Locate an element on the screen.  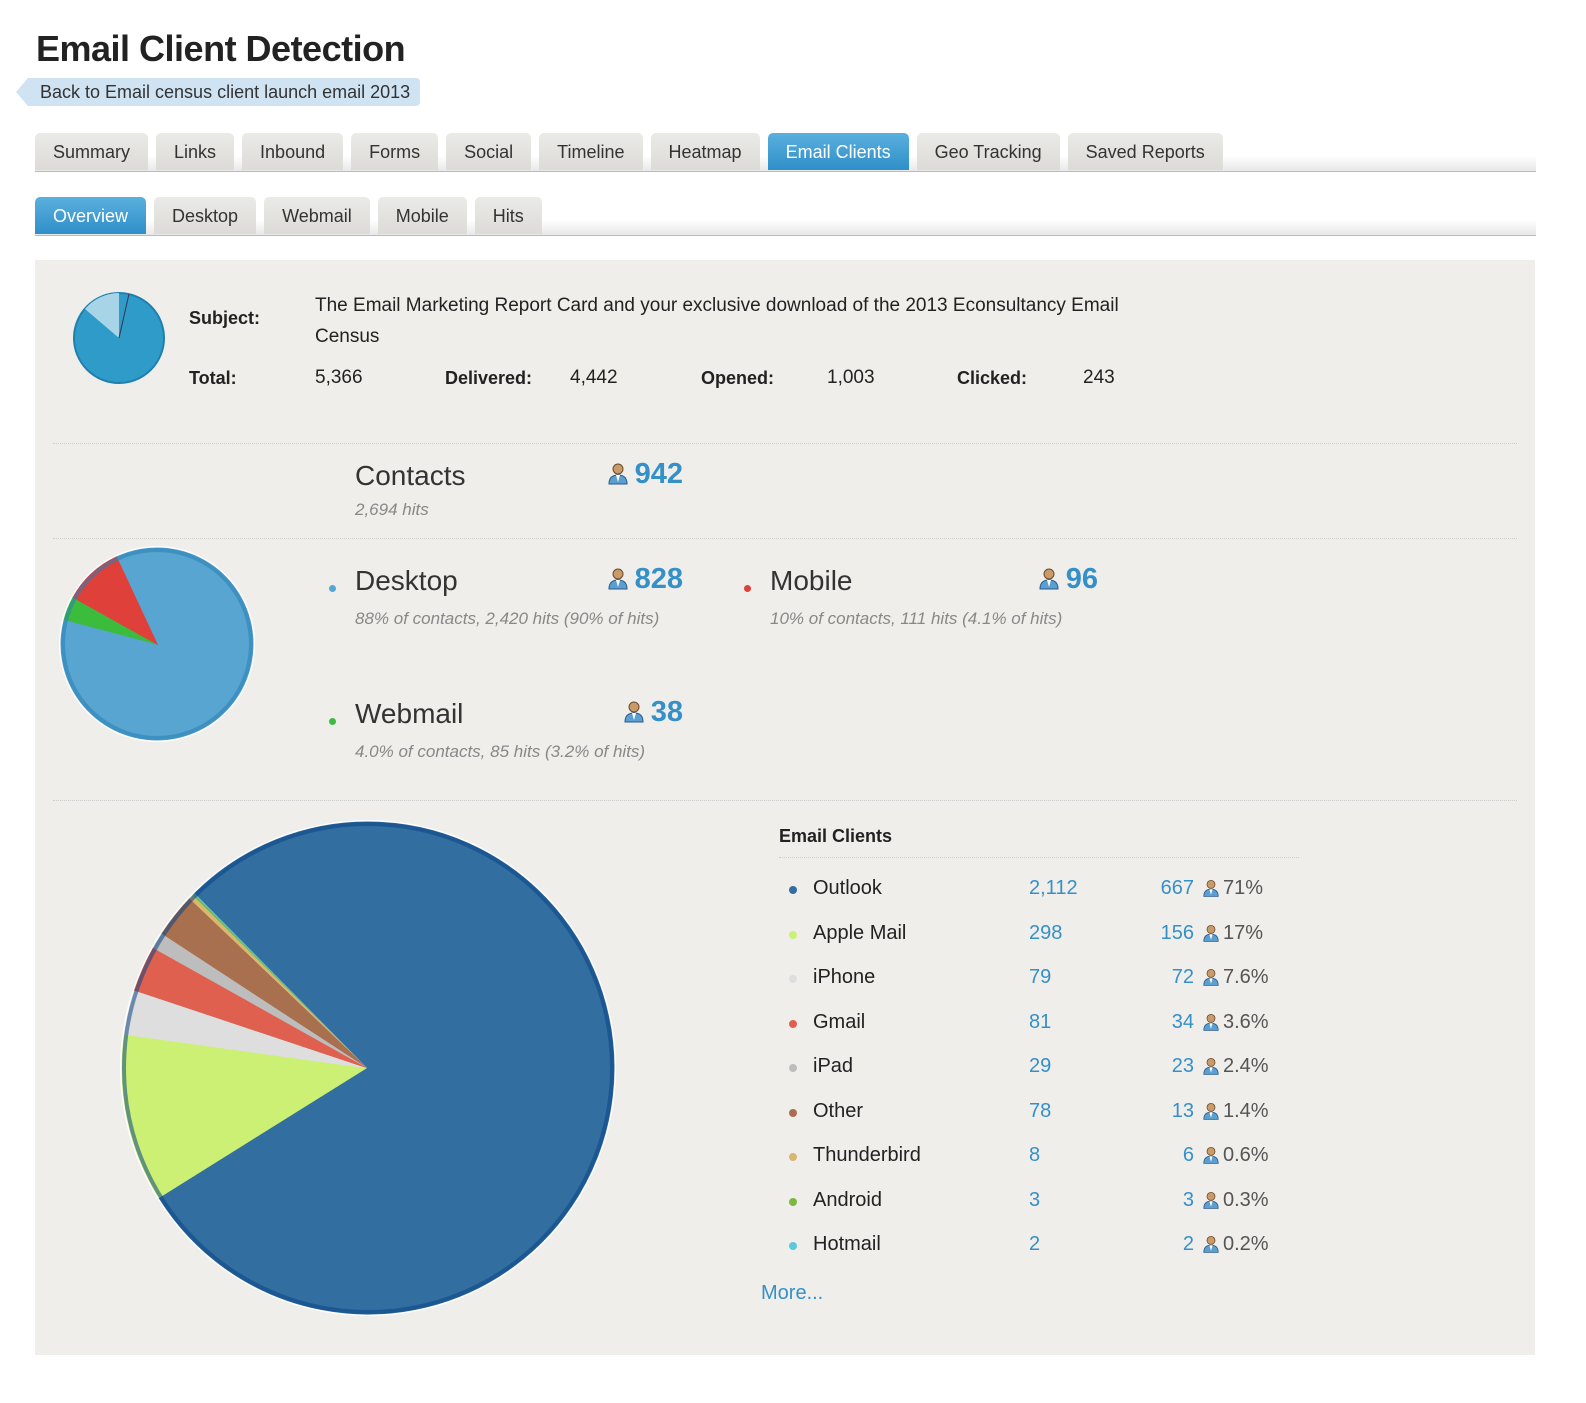
client-contacts: 3 is located at coordinates (1188, 1199).